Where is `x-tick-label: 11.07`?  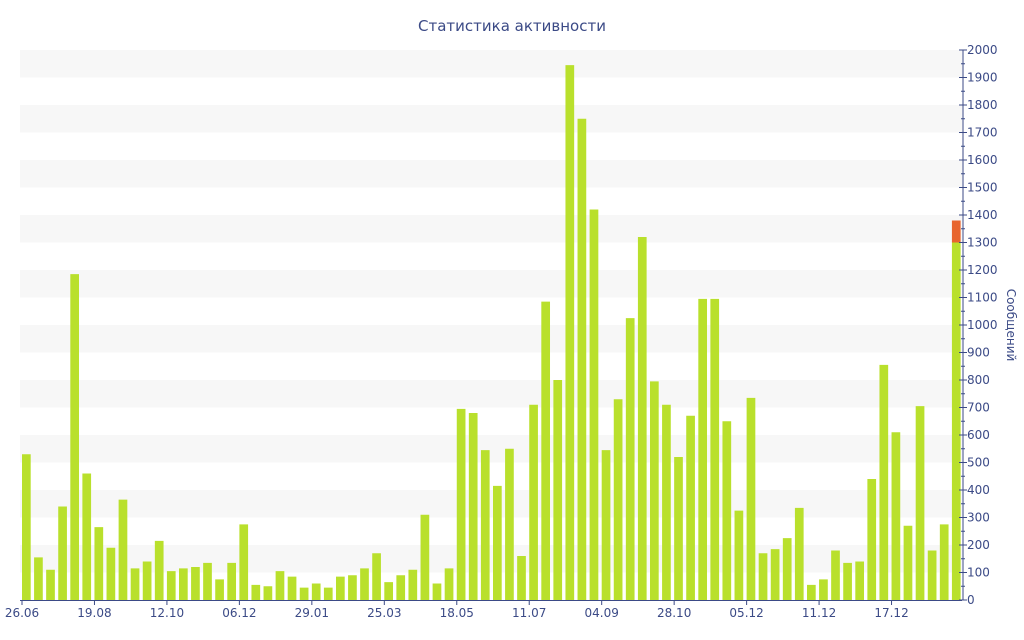
x-tick-label: 11.07 is located at coordinates (529, 613).